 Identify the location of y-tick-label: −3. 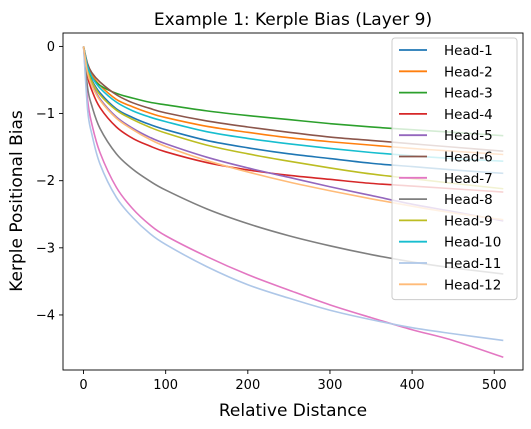
(45, 248).